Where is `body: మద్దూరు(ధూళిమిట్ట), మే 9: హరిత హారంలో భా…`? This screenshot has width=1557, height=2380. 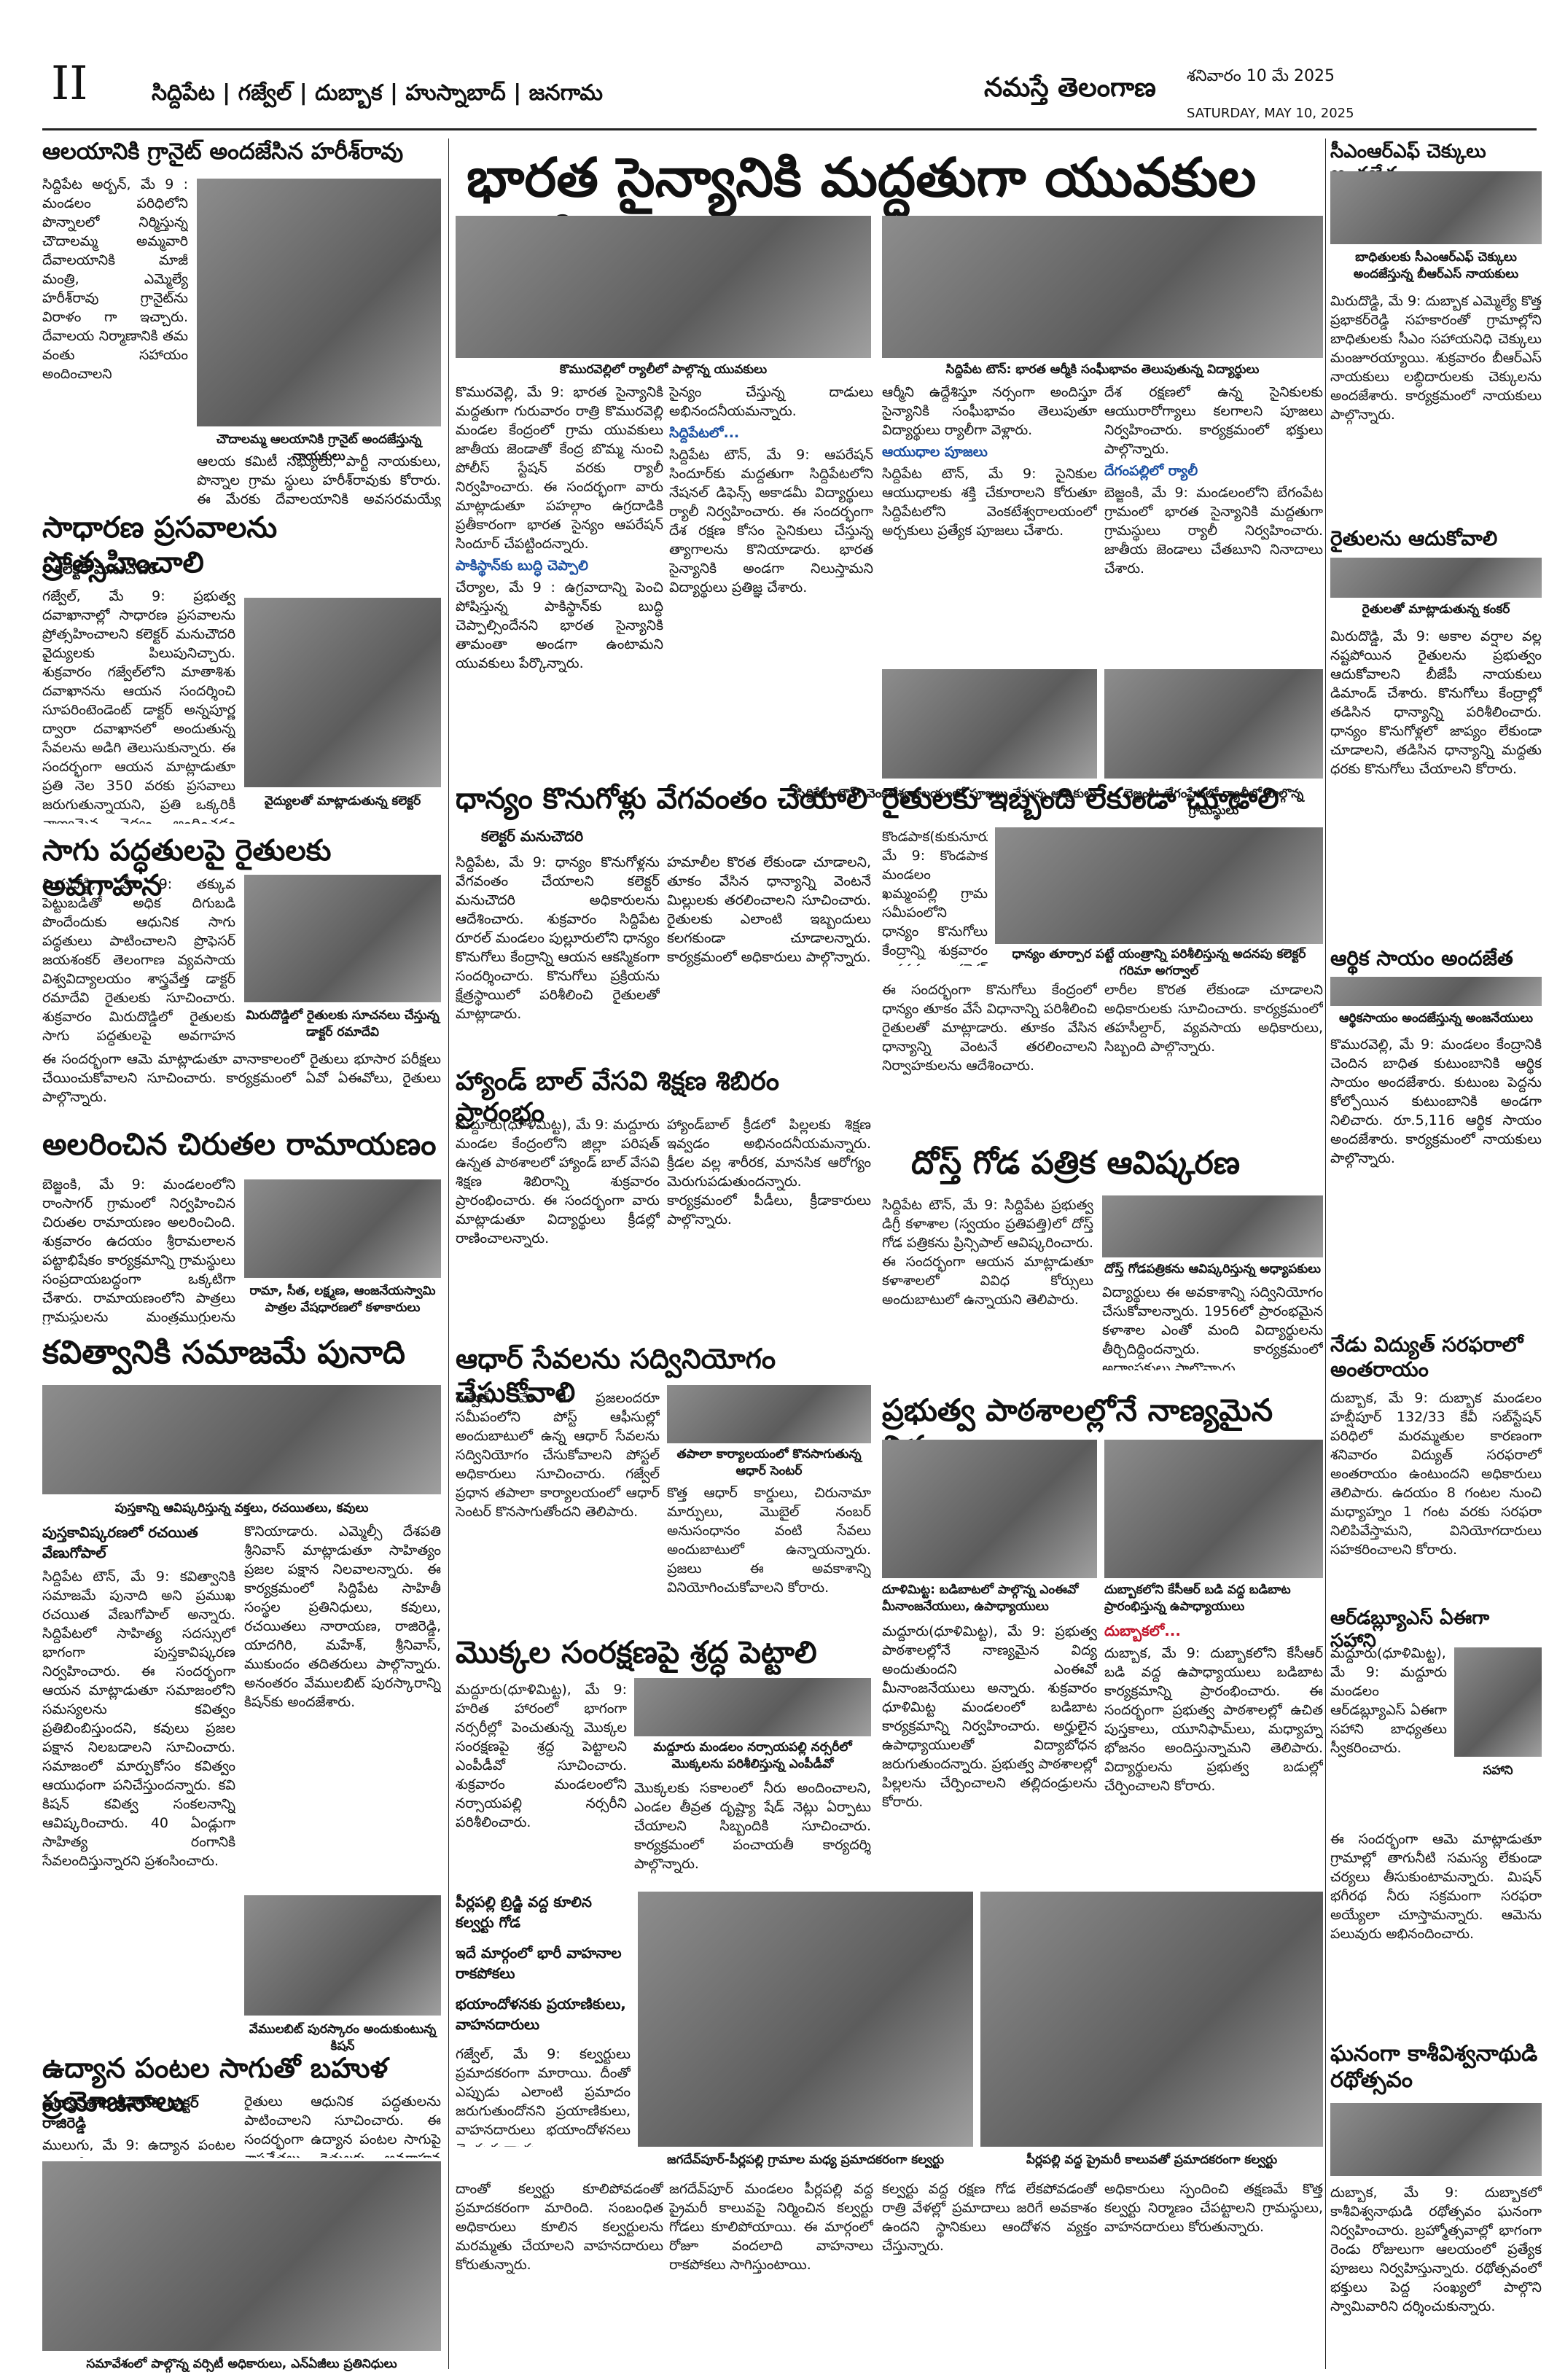 body: మద్దూరు(ధూళిమిట్ట), మే 9: హరిత హారంలో భా… is located at coordinates (541, 1756).